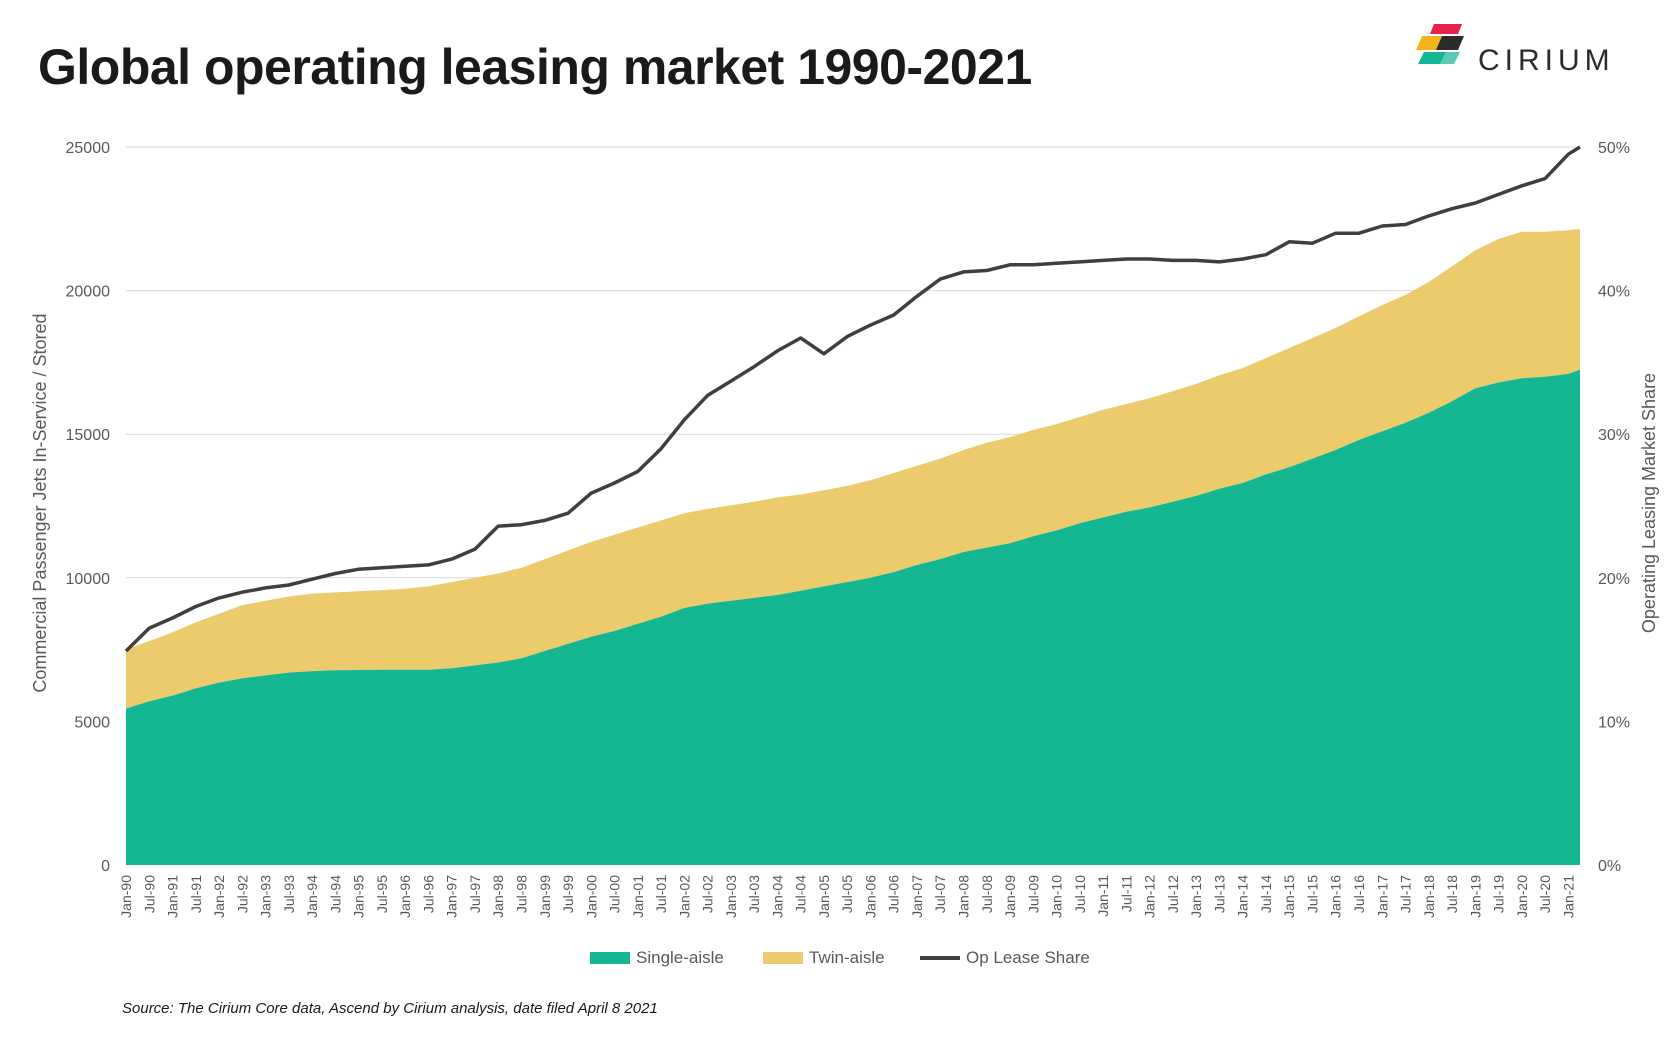 The width and height of the screenshot is (1677, 1043). What do you see at coordinates (88, 579) in the screenshot?
I see `y-tick-label: 10000` at bounding box center [88, 579].